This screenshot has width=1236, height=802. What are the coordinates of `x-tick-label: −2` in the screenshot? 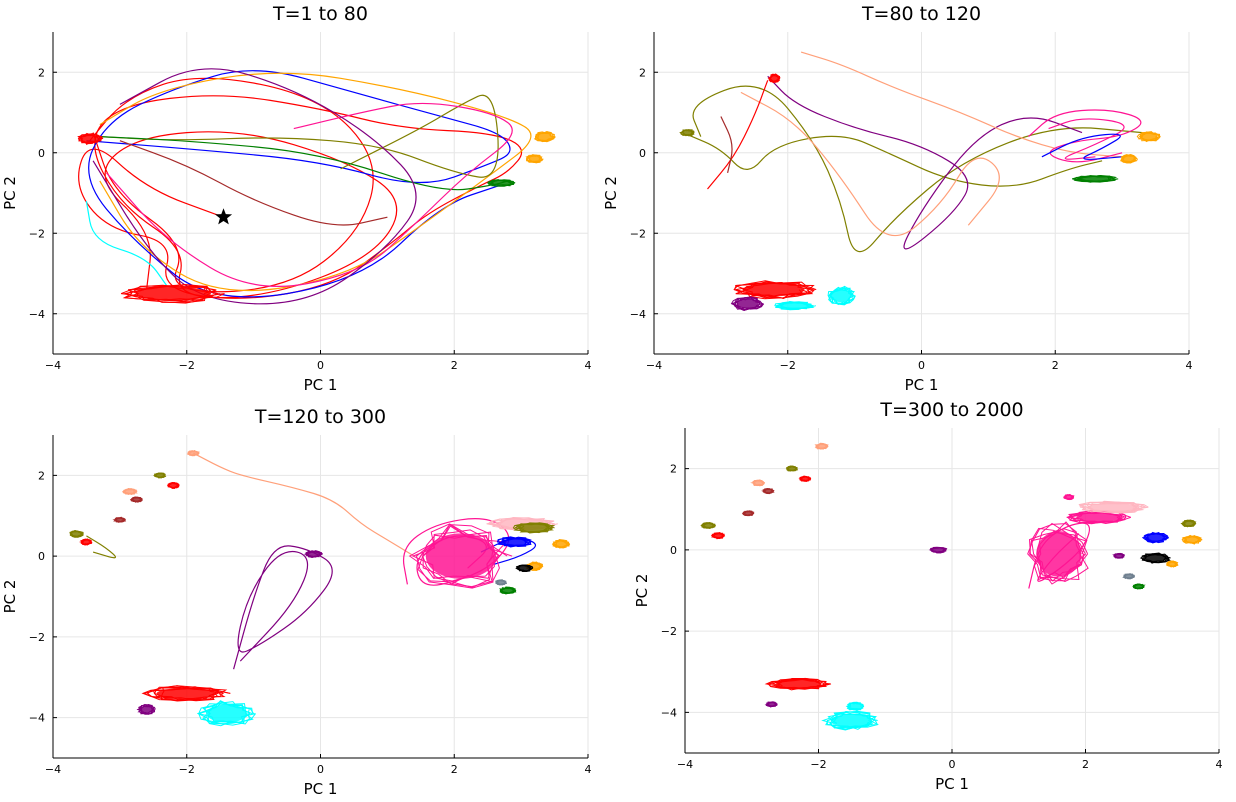 It's located at (788, 365).